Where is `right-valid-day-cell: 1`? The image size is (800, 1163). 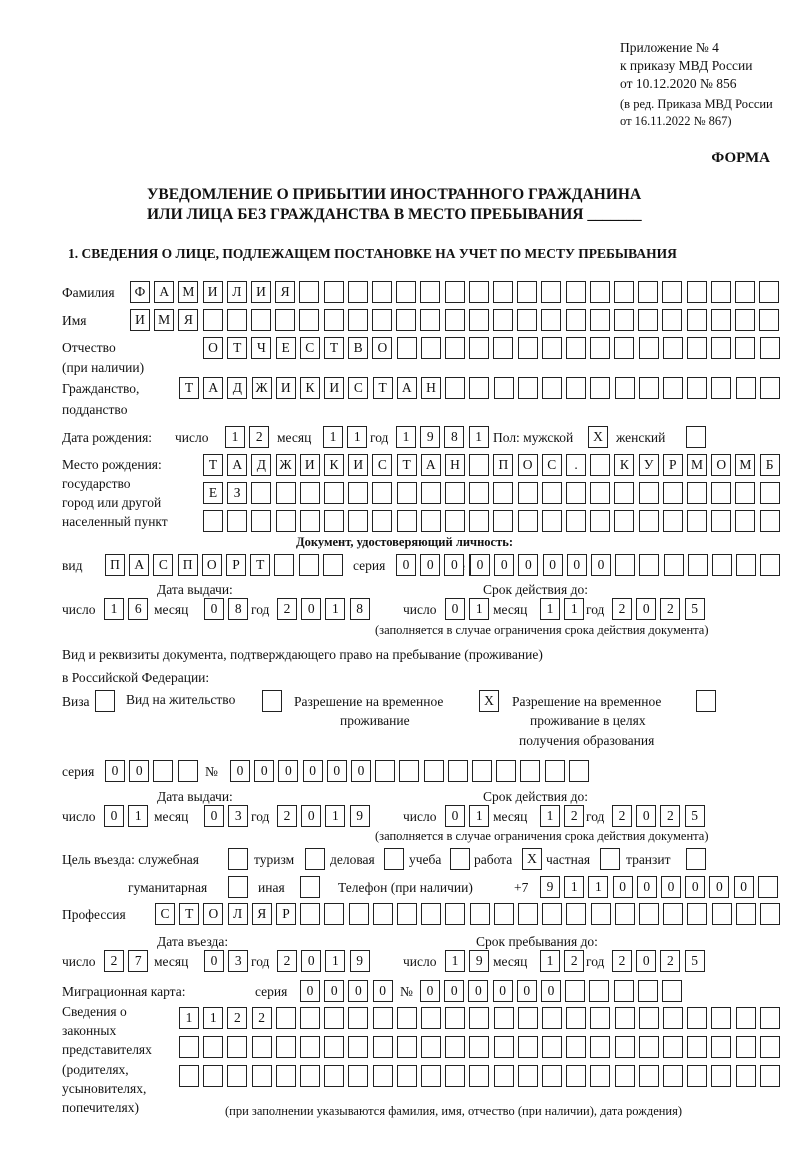 right-valid-day-cell: 1 is located at coordinates (479, 816).